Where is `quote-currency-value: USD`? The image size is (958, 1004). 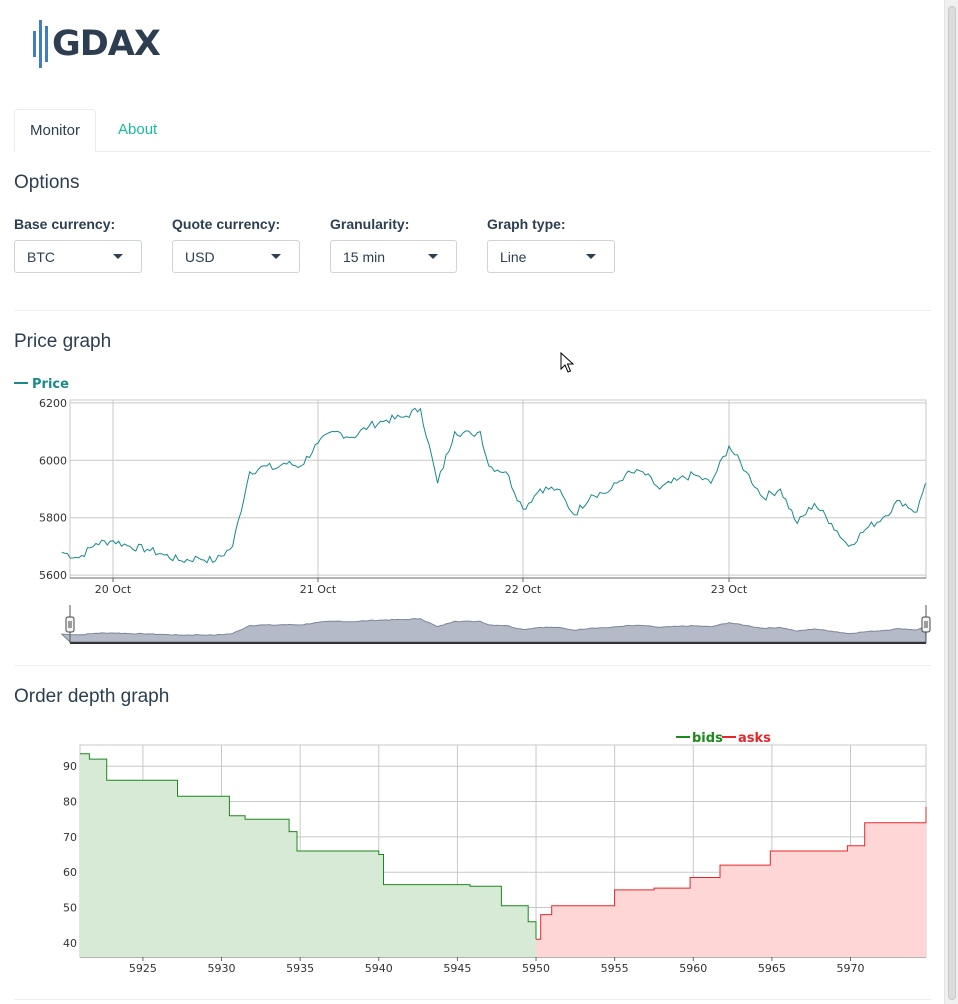
quote-currency-value: USD is located at coordinates (200, 256).